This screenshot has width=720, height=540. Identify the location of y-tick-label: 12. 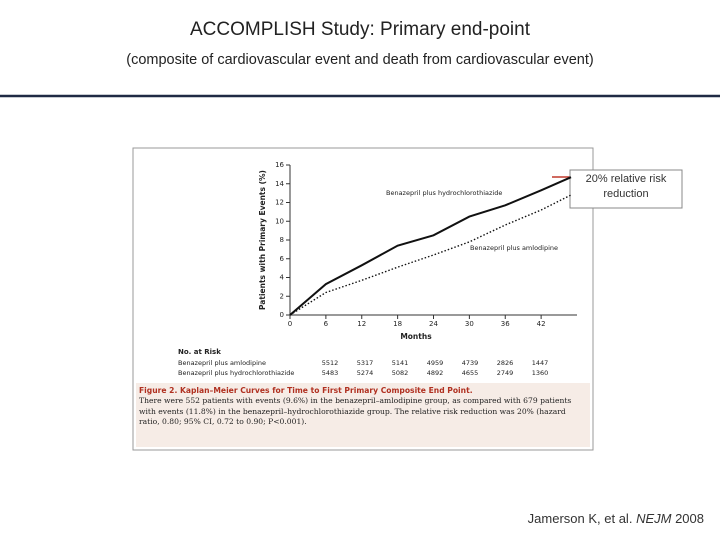
(279, 203).